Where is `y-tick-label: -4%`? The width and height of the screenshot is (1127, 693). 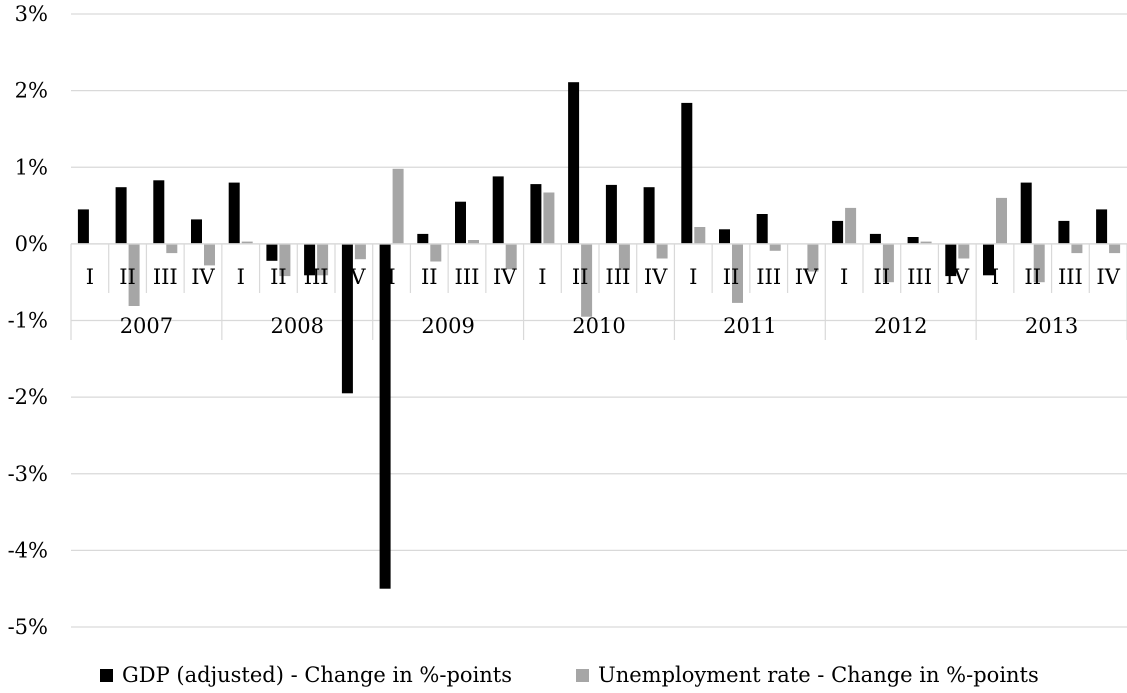
y-tick-label: -4% is located at coordinates (28, 550).